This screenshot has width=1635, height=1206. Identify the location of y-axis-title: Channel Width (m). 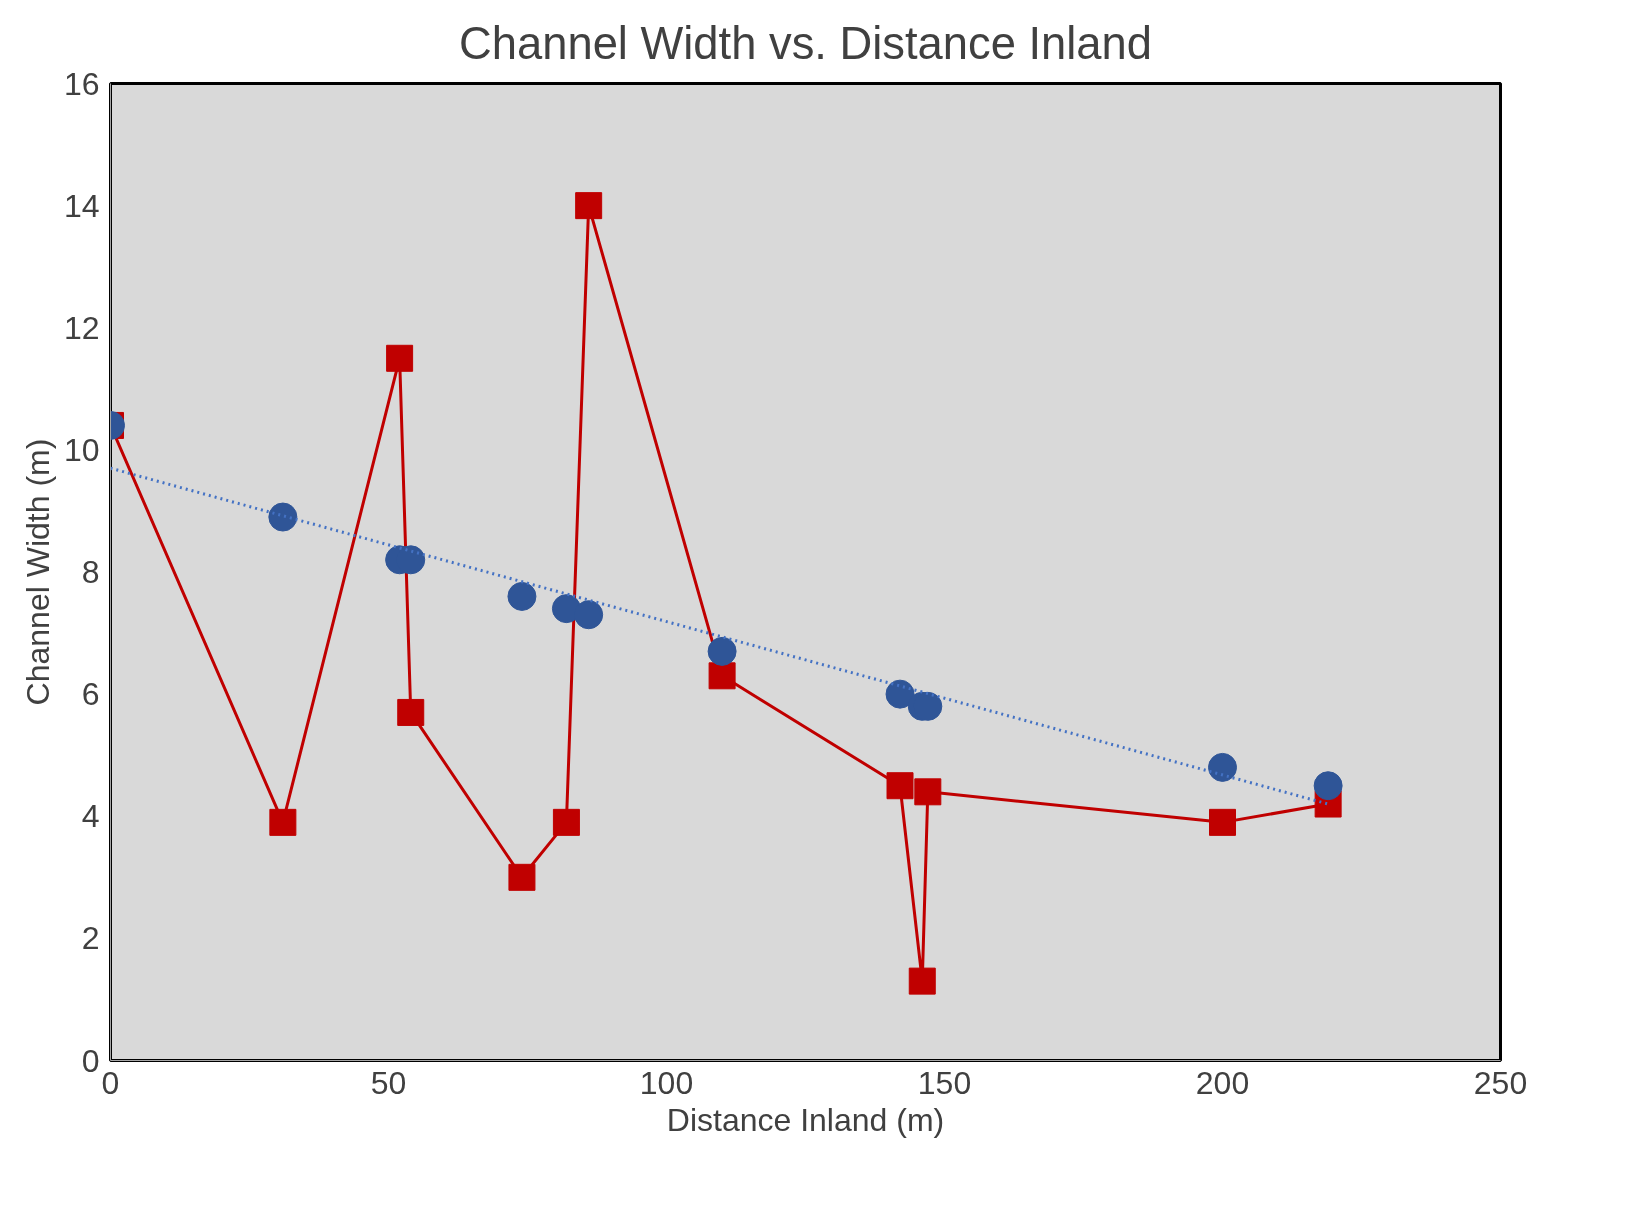
(37, 572).